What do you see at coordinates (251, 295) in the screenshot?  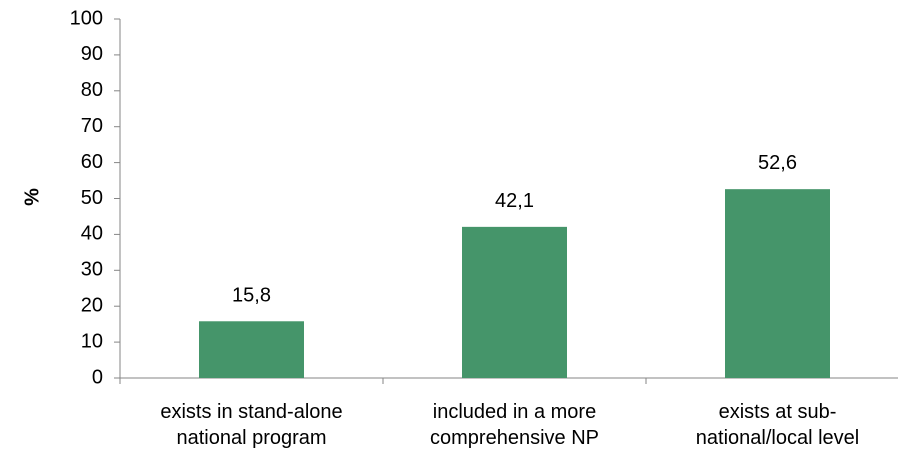 I see `bar-value-label: 15,8` at bounding box center [251, 295].